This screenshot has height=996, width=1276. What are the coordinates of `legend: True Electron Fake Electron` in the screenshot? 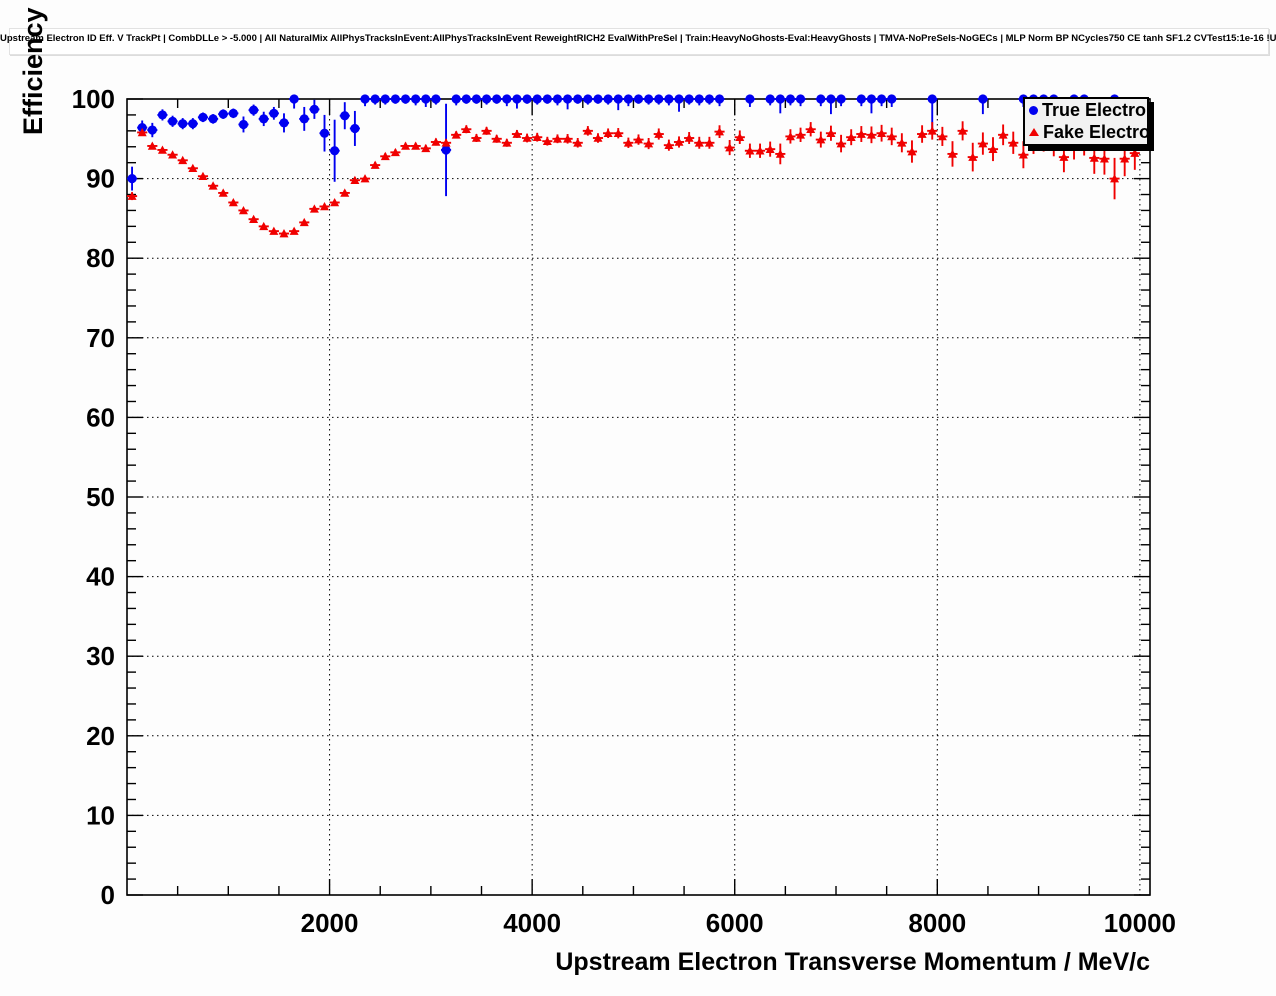 It's located at (1086, 121).